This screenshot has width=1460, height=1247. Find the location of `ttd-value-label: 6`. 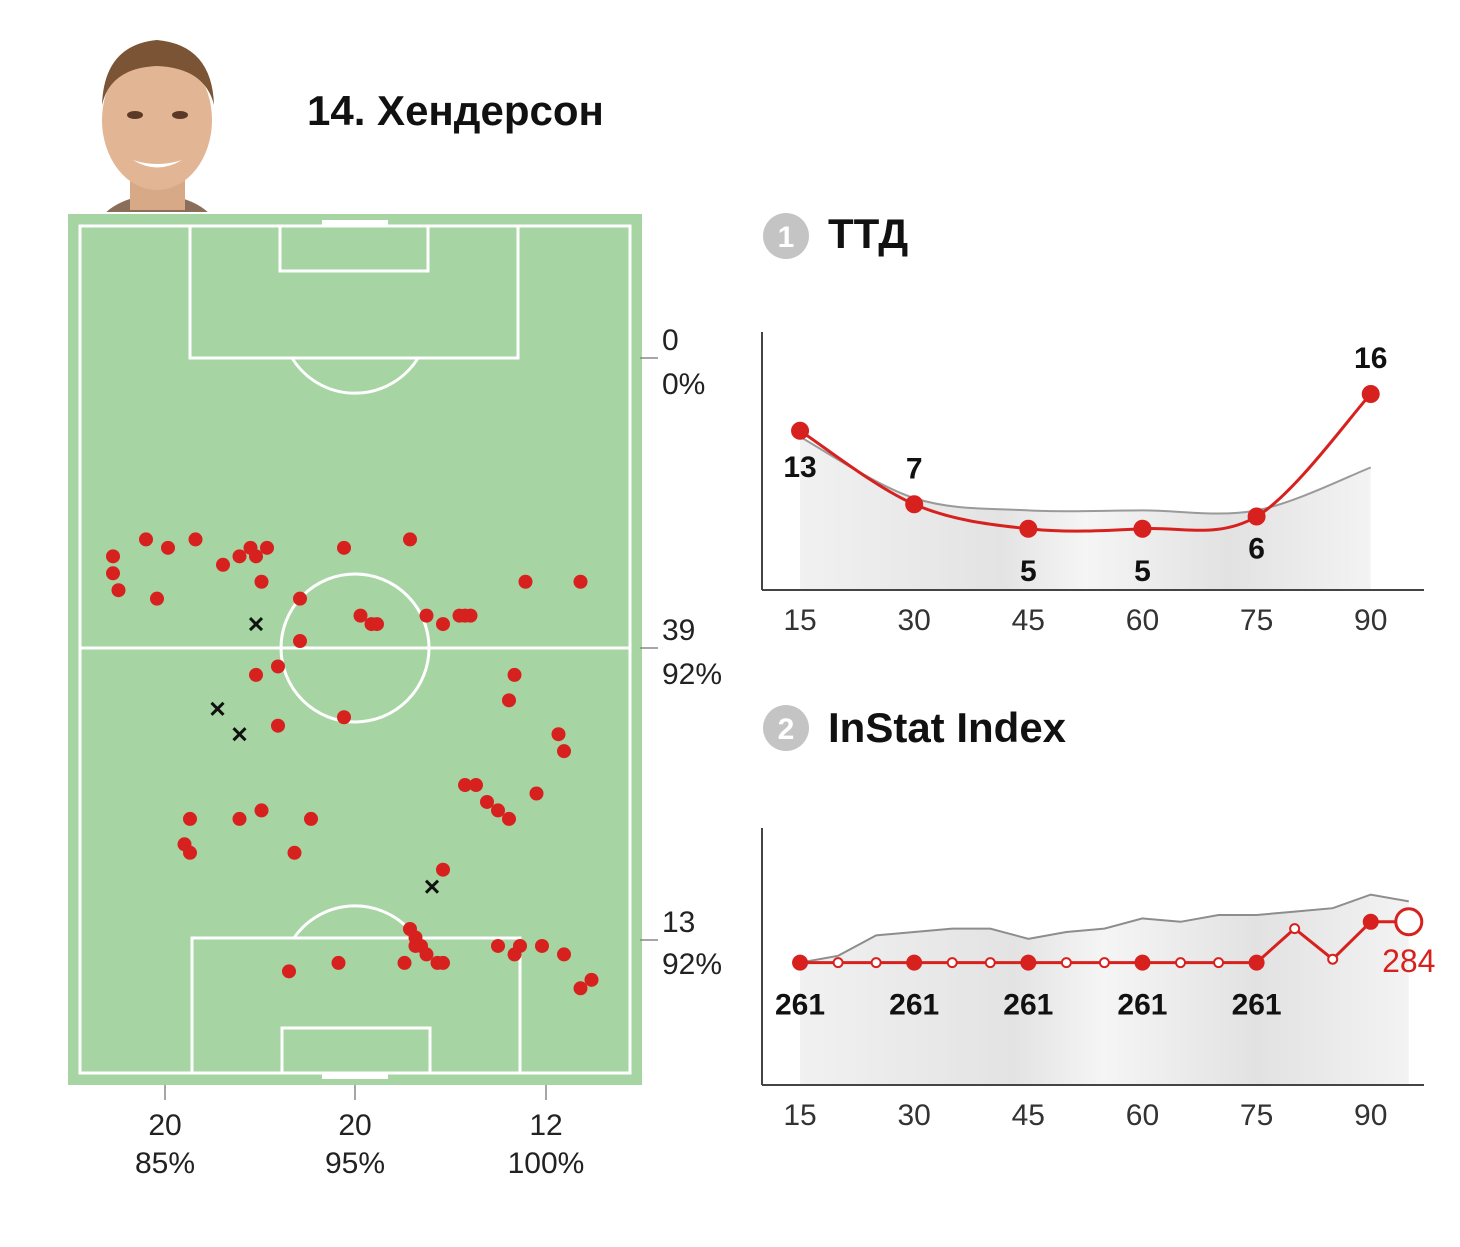

ttd-value-label: 6 is located at coordinates (1256, 549).